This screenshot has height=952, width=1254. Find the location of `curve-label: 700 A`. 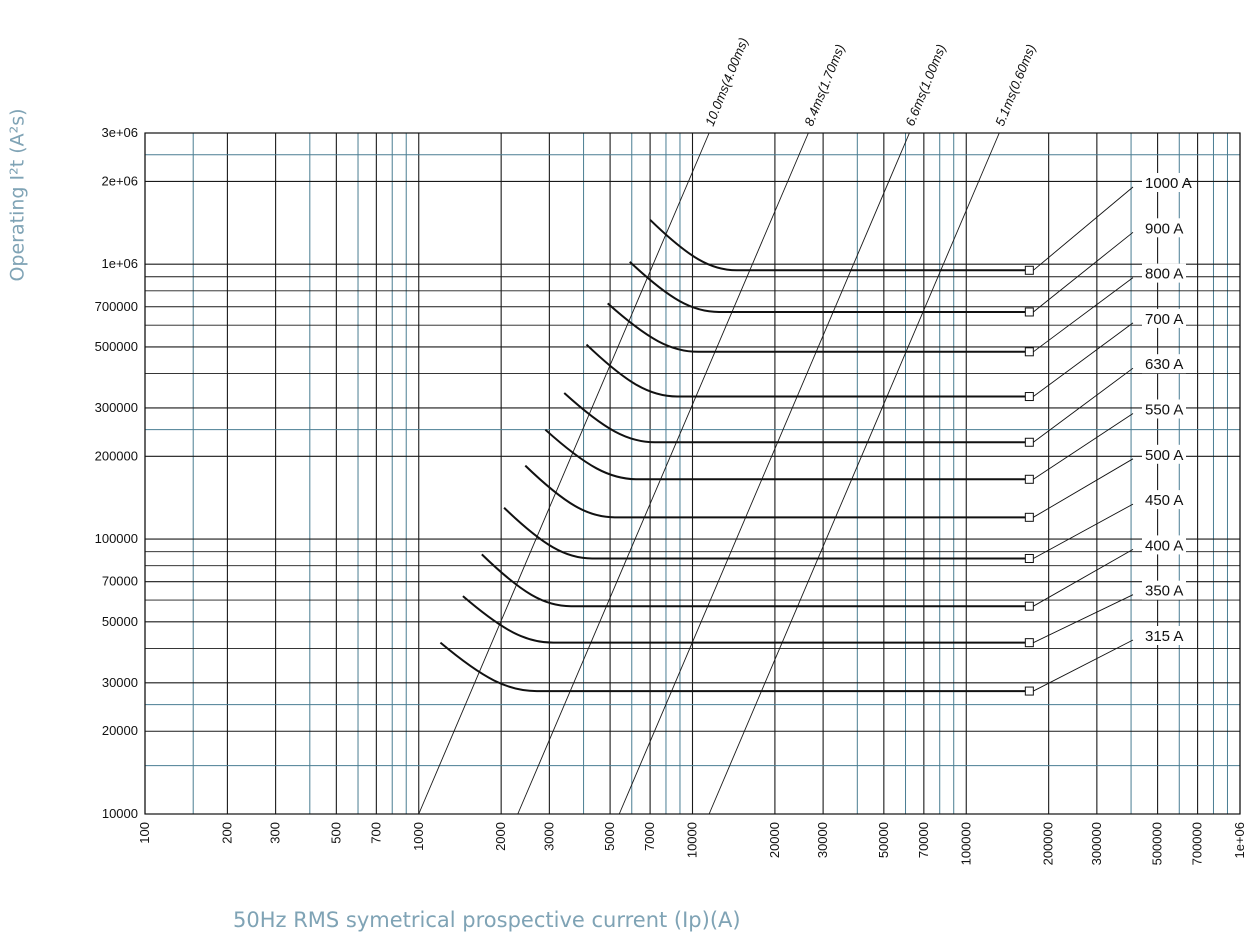

curve-label: 700 A is located at coordinates (1164, 319).